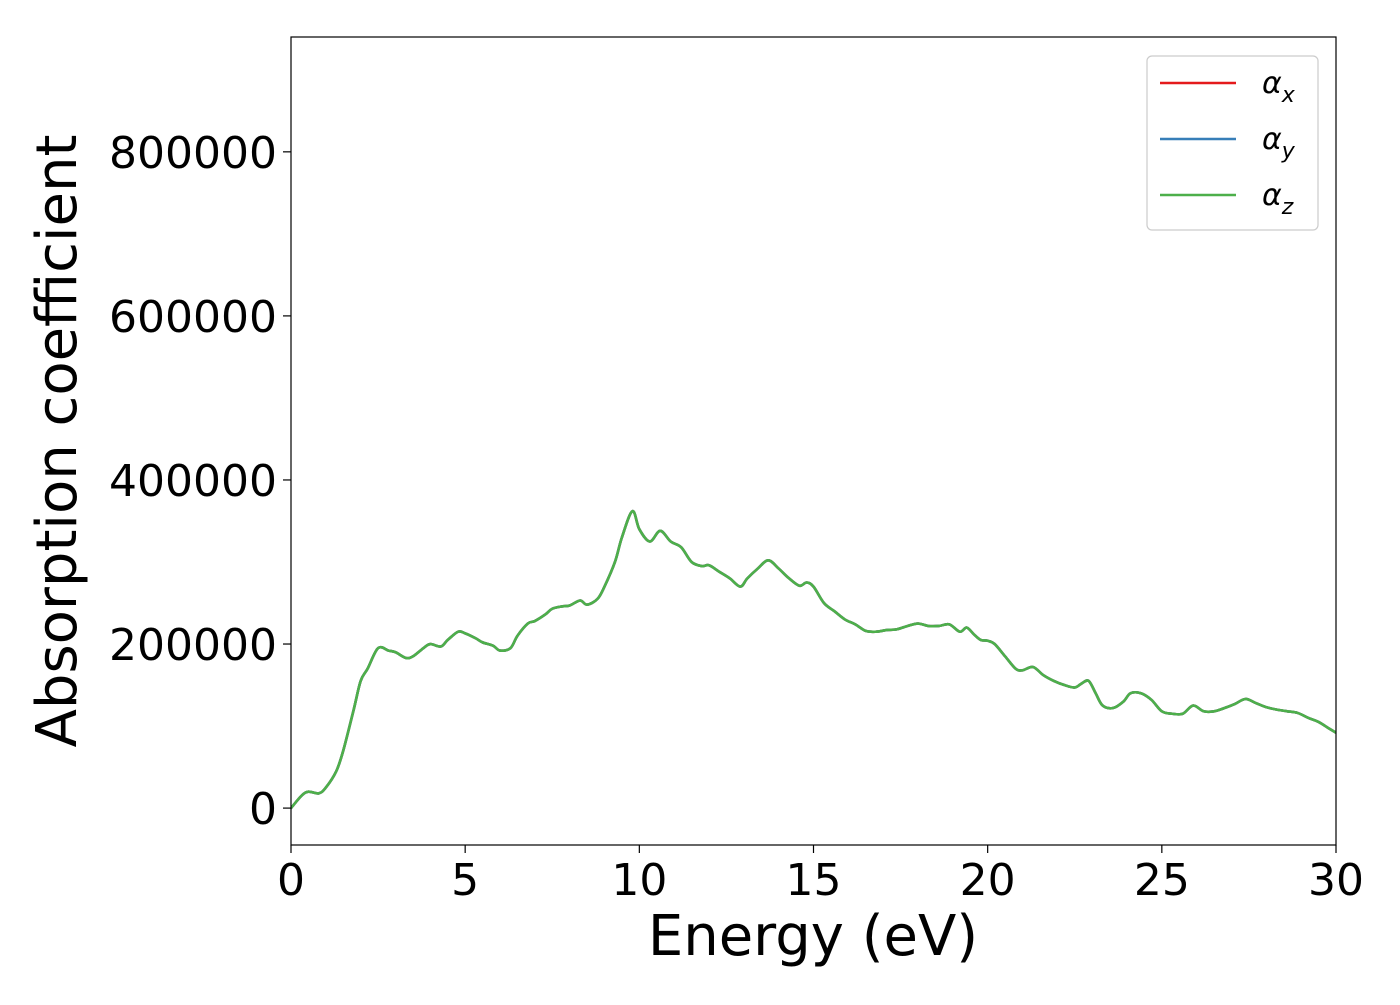  What do you see at coordinates (1288, 151) in the screenshot?
I see `legend-subscript: y` at bounding box center [1288, 151].